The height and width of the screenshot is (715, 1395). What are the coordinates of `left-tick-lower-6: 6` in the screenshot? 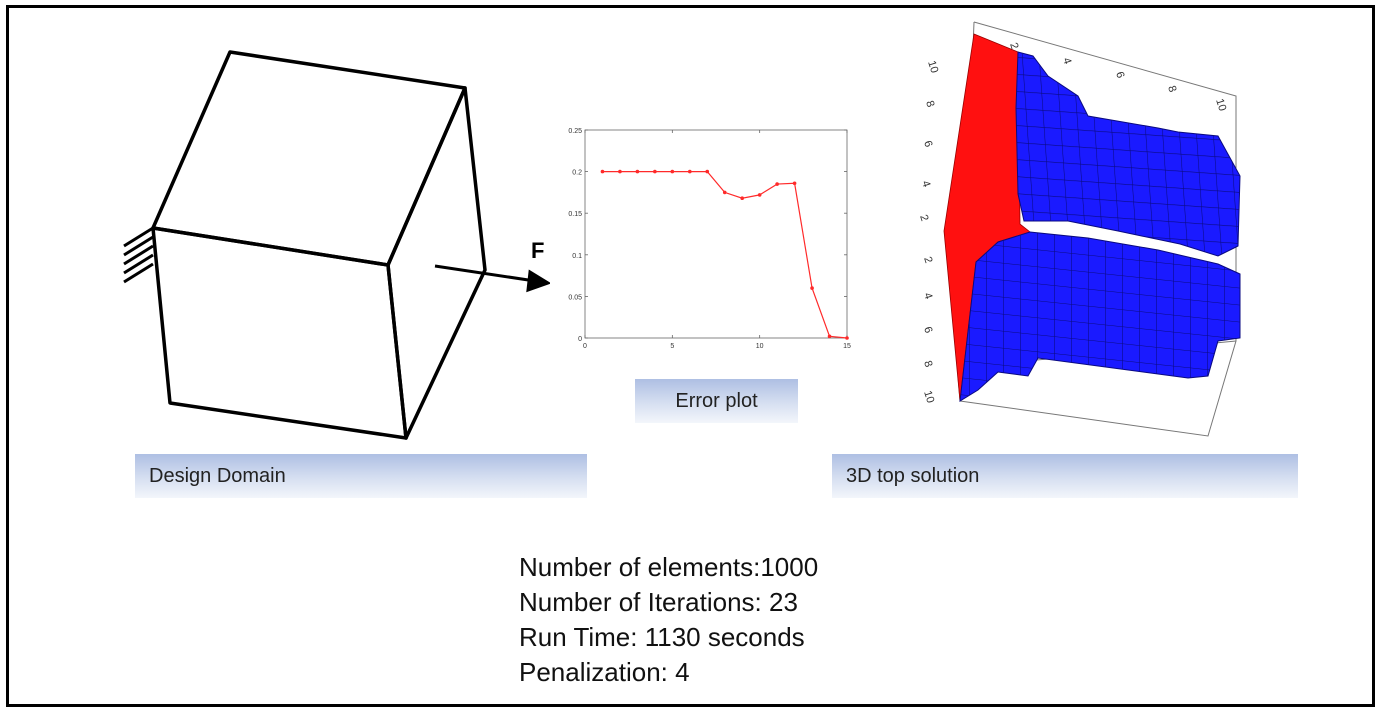 It's located at (927, 330).